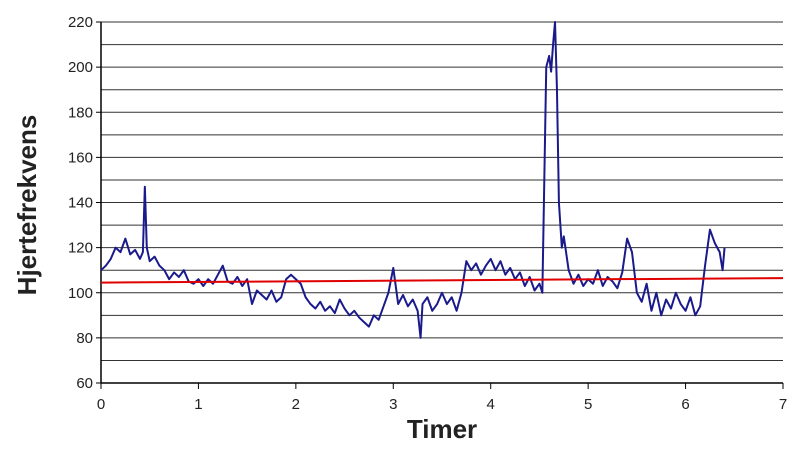 Image resolution: width=801 pixels, height=455 pixels. Describe the element at coordinates (491, 404) in the screenshot. I see `x-tick-label: 4` at that location.